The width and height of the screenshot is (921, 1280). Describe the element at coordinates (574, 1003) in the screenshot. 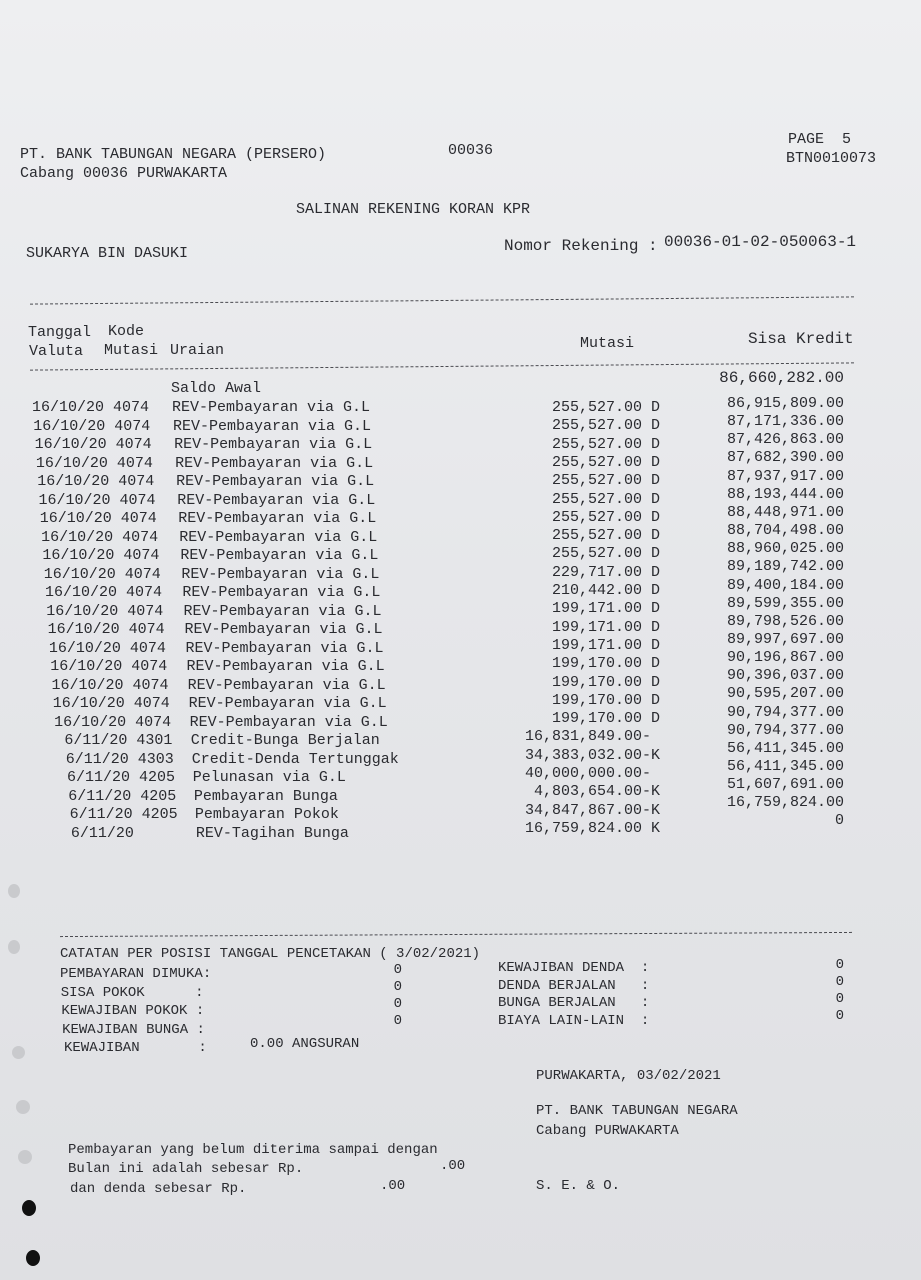

I see `note-label: BUNGA BERJALAN :` at that location.